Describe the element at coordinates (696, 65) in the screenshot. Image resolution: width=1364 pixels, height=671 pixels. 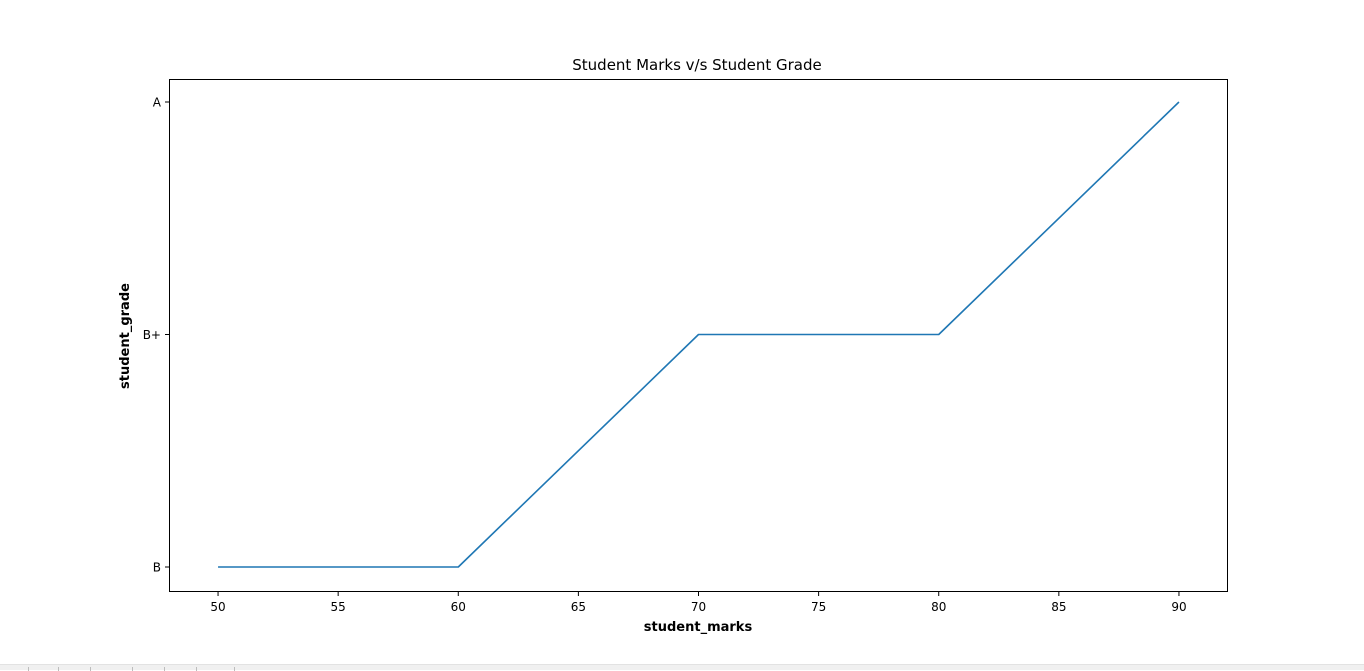
I see `chart-title: Student Marks v/s Student Grade` at that location.